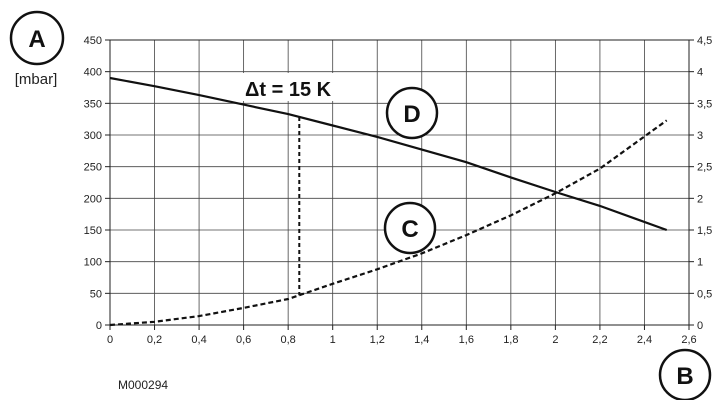 The height and width of the screenshot is (400, 717). What do you see at coordinates (402, 335) in the screenshot?
I see `x-axis-ticks: 0 0,2 0,4 0,6 0,8 1 1,2 1,4 1,6 1,8 2 2,2 2,4 2,6` at bounding box center [402, 335].